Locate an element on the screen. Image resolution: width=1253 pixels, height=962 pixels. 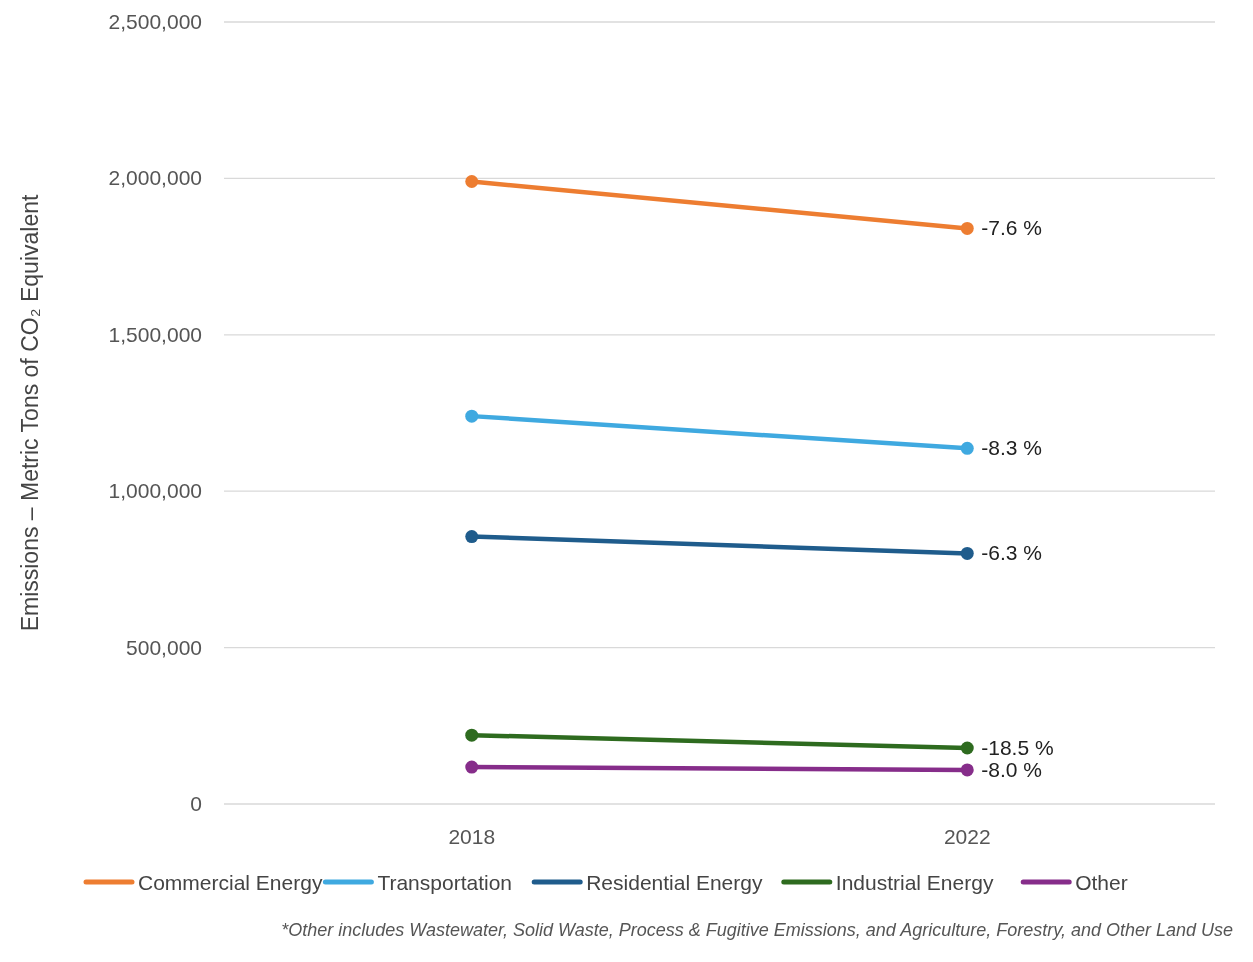
y-tick-label: 500,000 is located at coordinates (164, 647).